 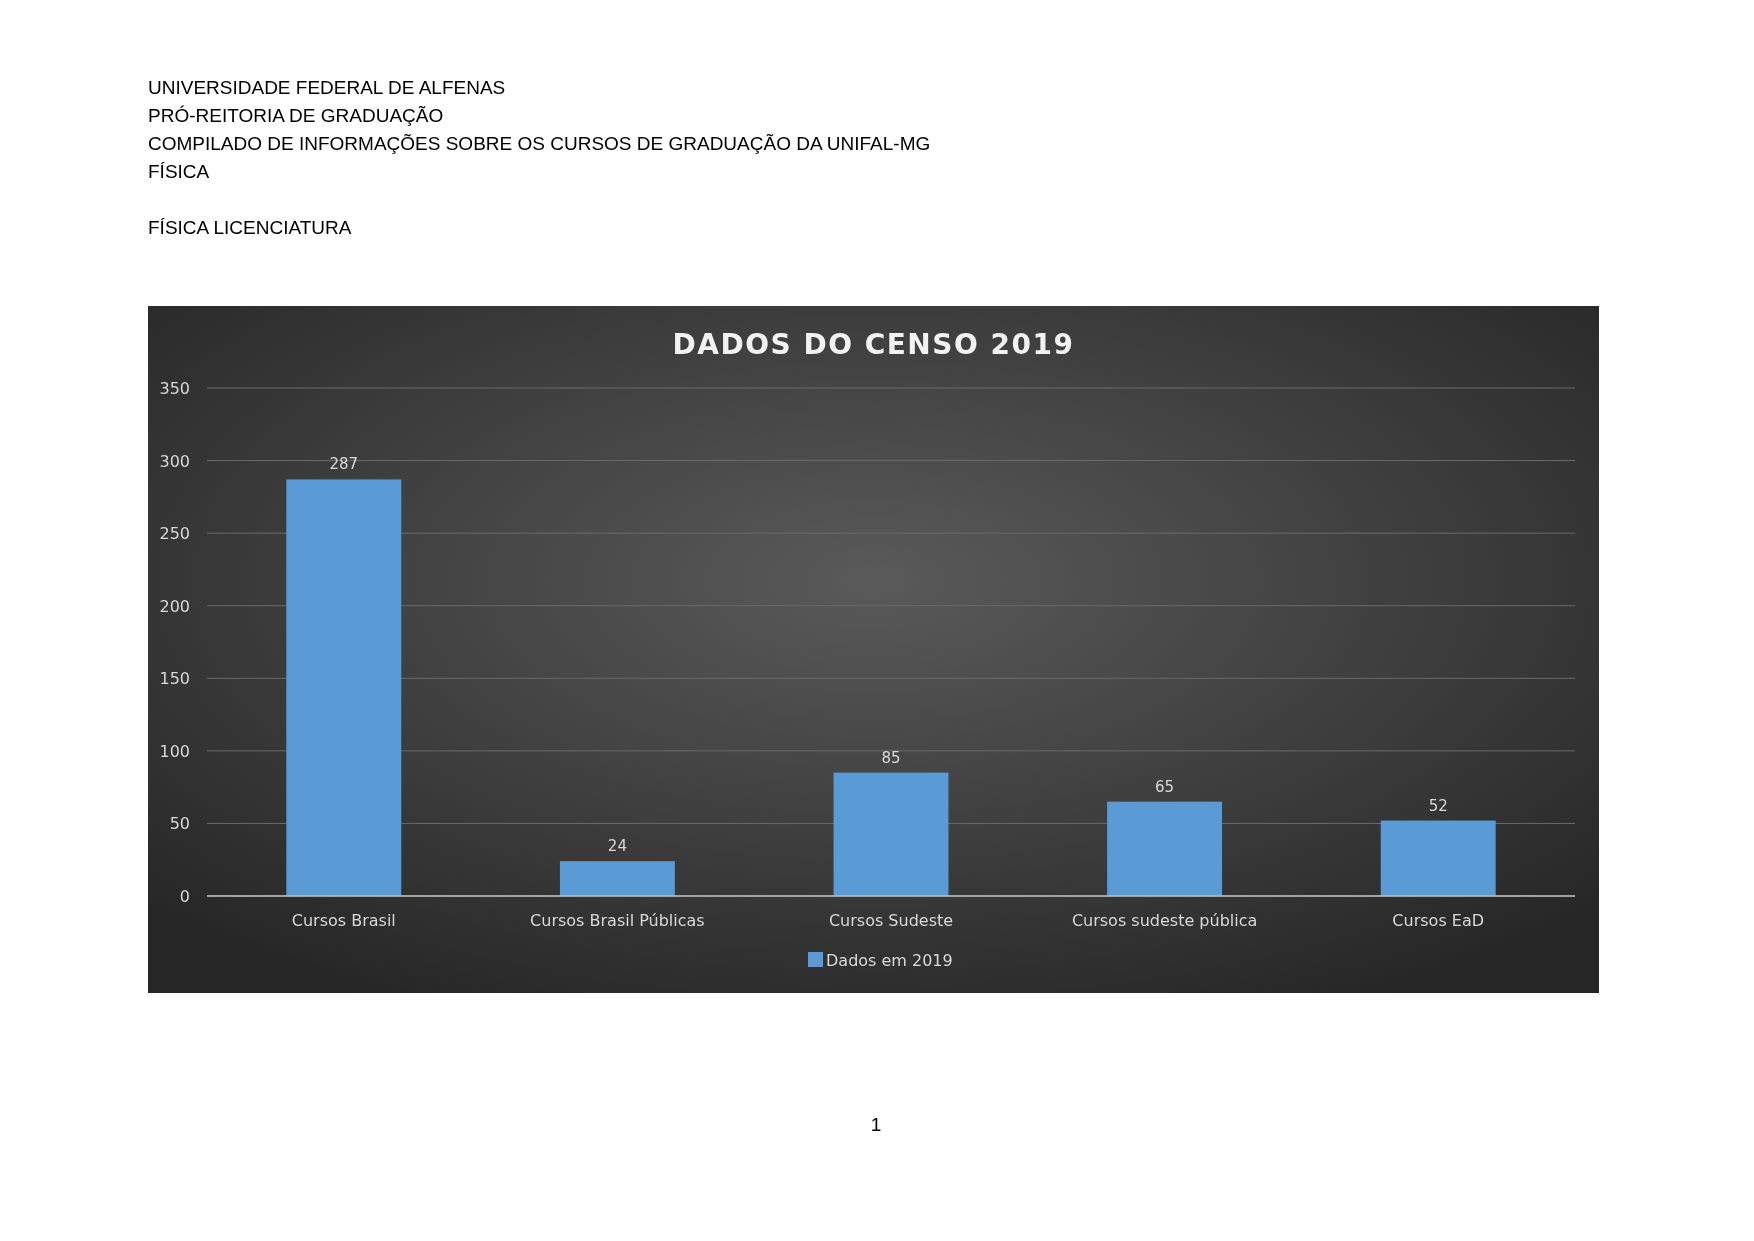 What do you see at coordinates (617, 920) in the screenshot?
I see `x-tick-label: Cursos Brasil Públicas` at bounding box center [617, 920].